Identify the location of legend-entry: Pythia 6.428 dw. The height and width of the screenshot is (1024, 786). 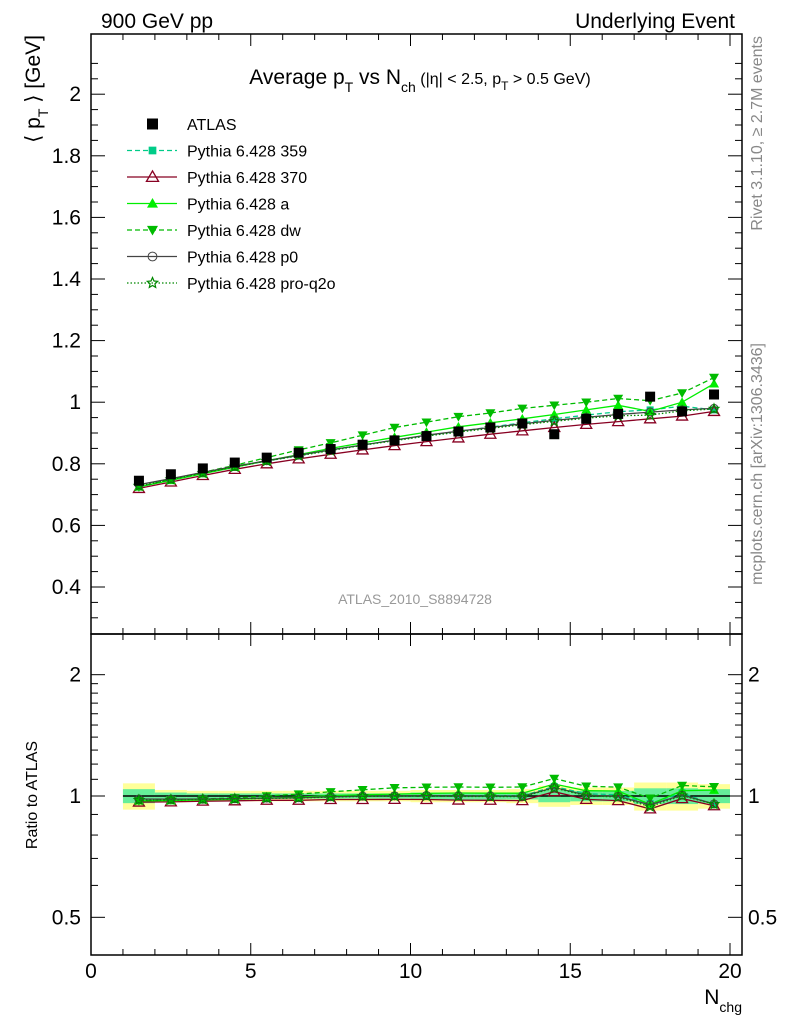
(214, 231).